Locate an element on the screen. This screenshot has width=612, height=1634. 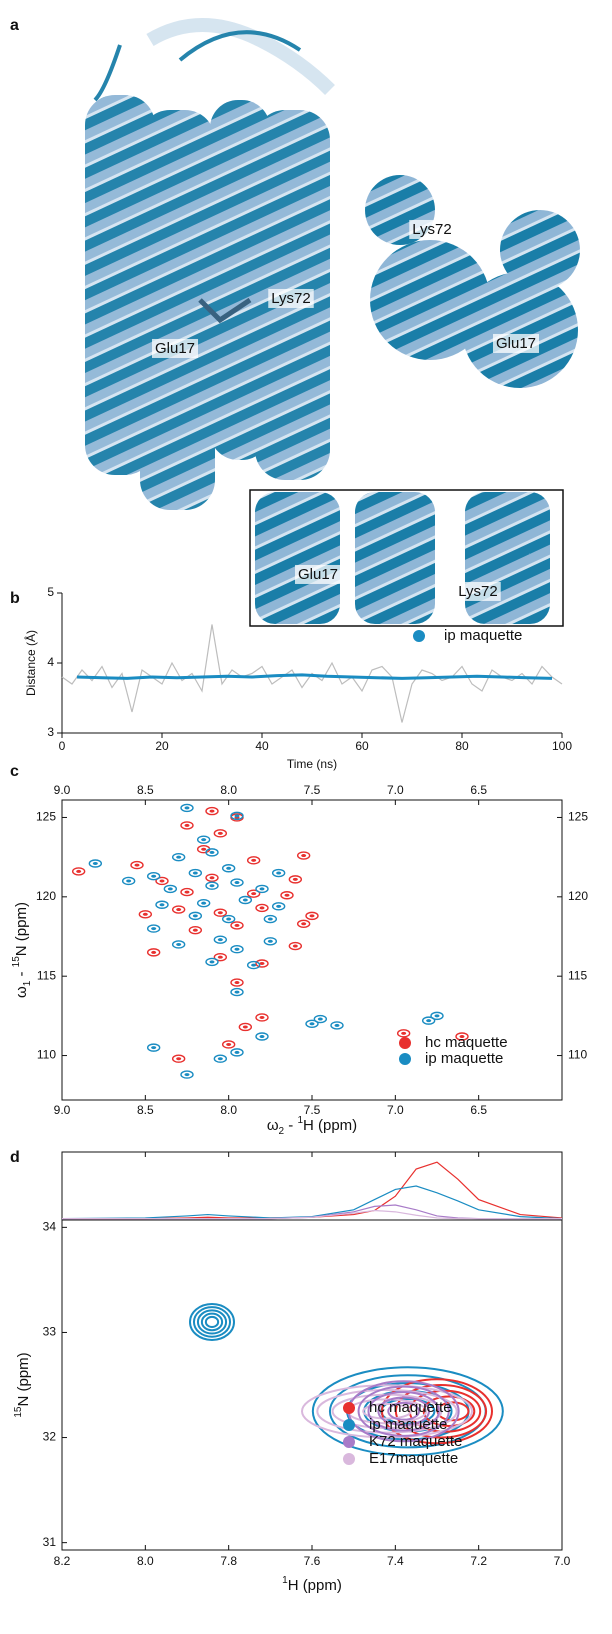
structure-left is located at coordinates (210, 264).